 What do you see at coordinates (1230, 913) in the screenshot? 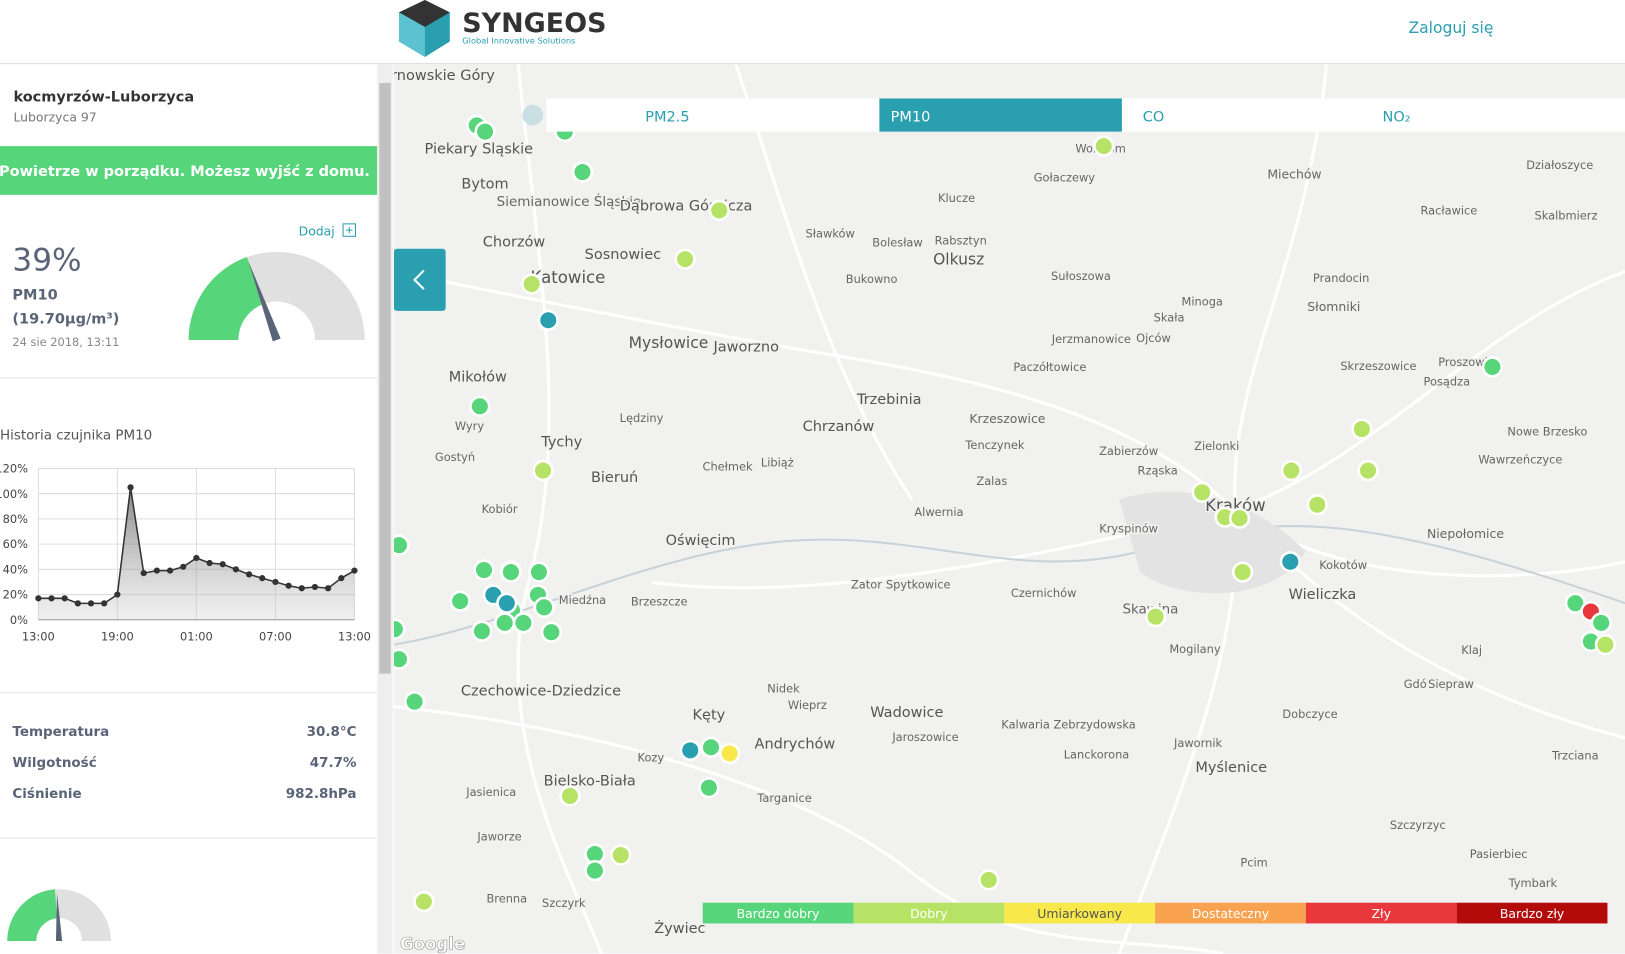
I see `legend-label: Dostateczny` at bounding box center [1230, 913].